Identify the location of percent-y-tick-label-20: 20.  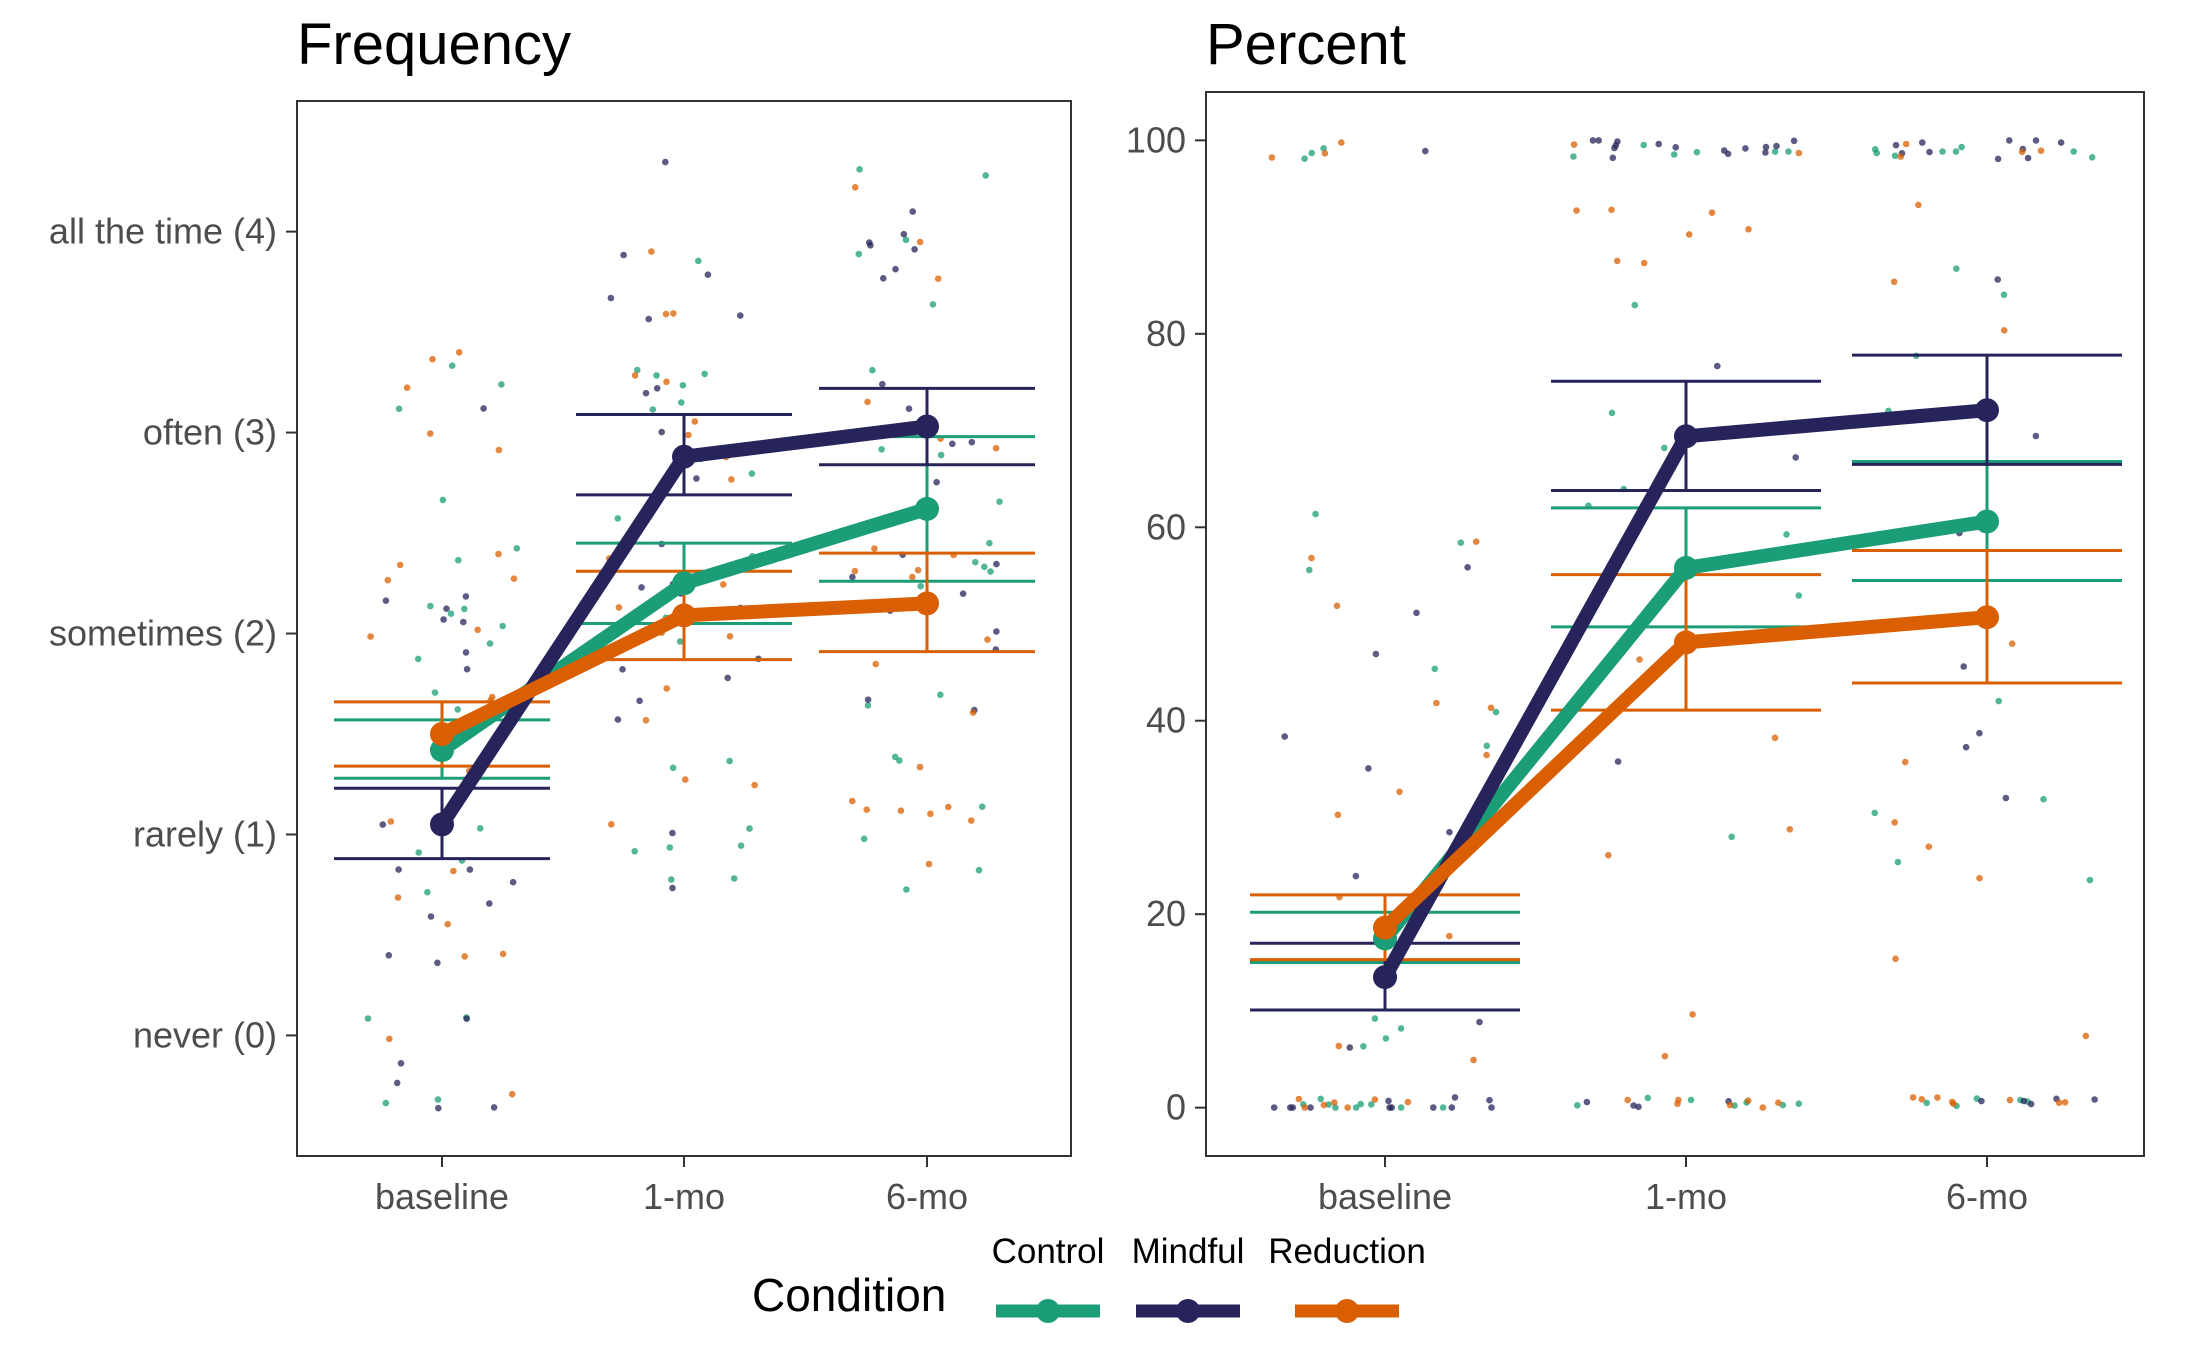
(1166, 913).